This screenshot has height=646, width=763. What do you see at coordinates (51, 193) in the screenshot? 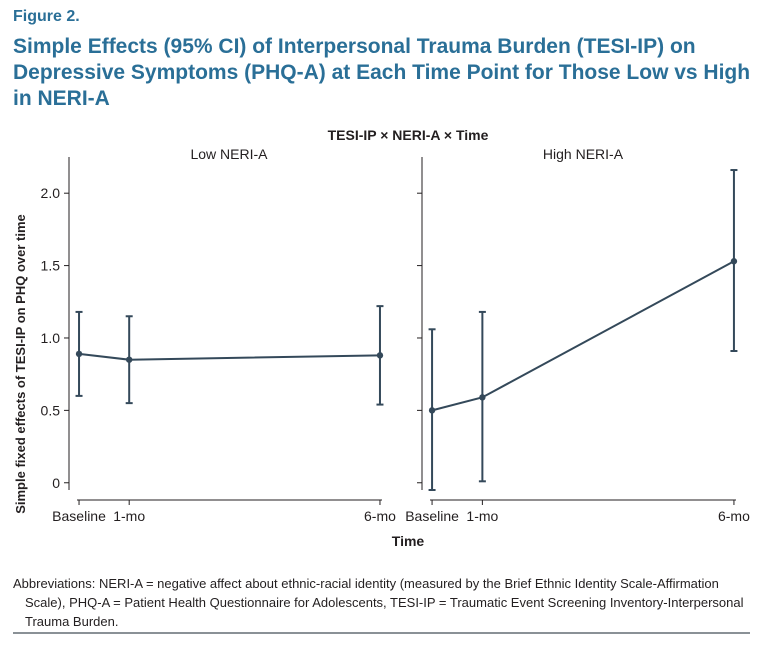
I see `y-tick-label: 2.0` at bounding box center [51, 193].